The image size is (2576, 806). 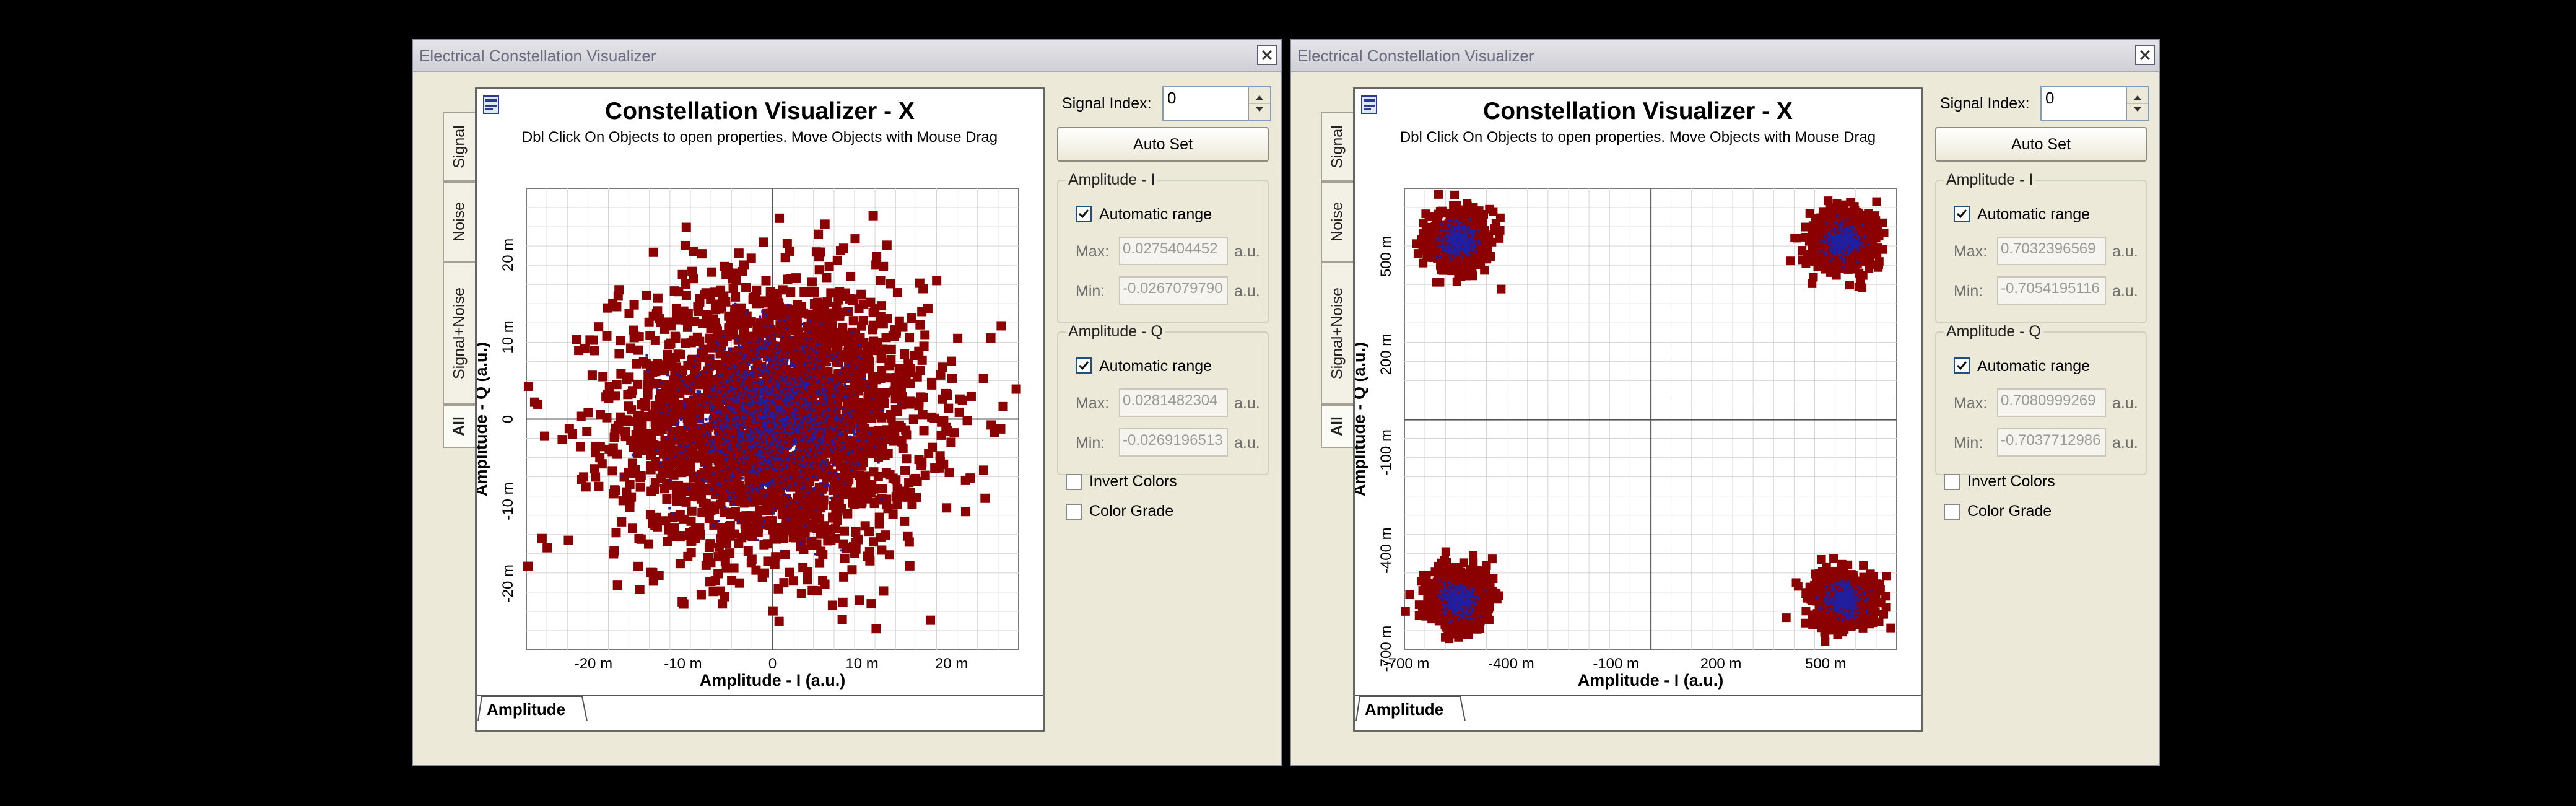 I want to click on left-amp-q-auto-checkbox, so click(x=1084, y=365).